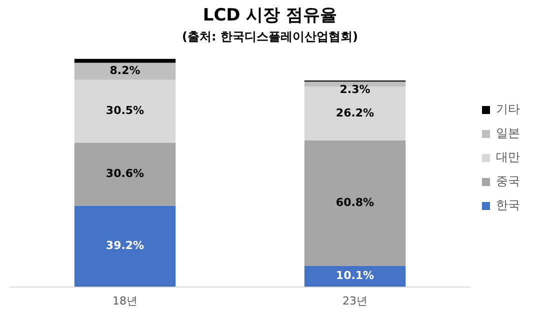  What do you see at coordinates (508, 109) in the screenshot?
I see `legend-label: 기타` at bounding box center [508, 109].